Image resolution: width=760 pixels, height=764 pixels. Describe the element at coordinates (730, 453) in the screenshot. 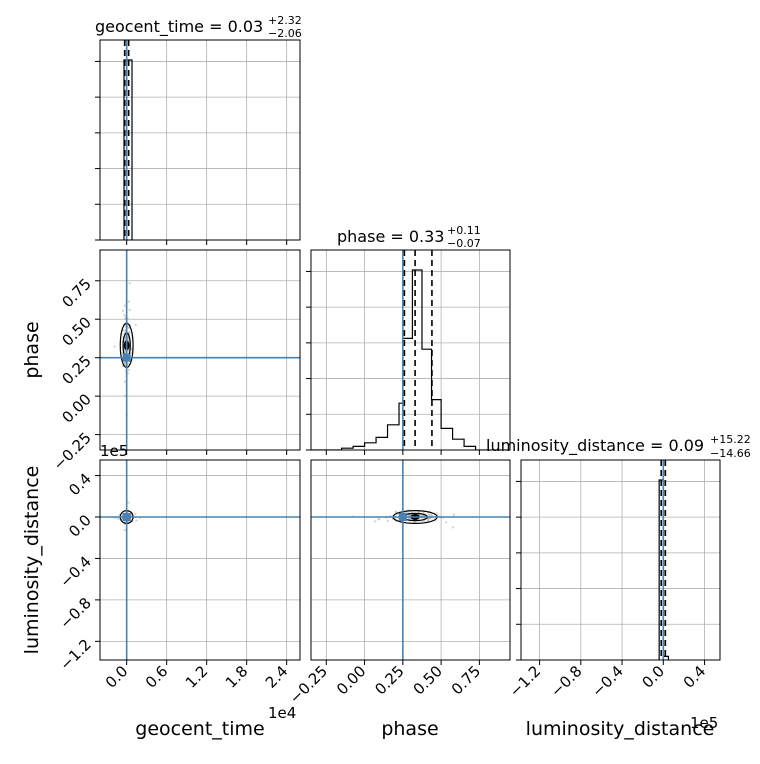

I see `title-luminosity-distance-minus: −14.66` at that location.